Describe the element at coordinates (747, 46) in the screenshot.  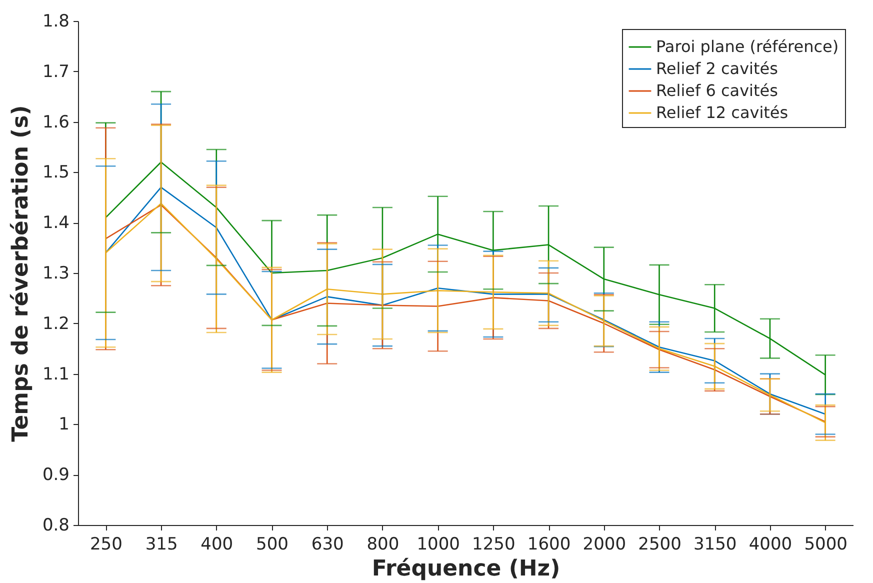
I see `legend-label: Paroi plane (référence)` at that location.